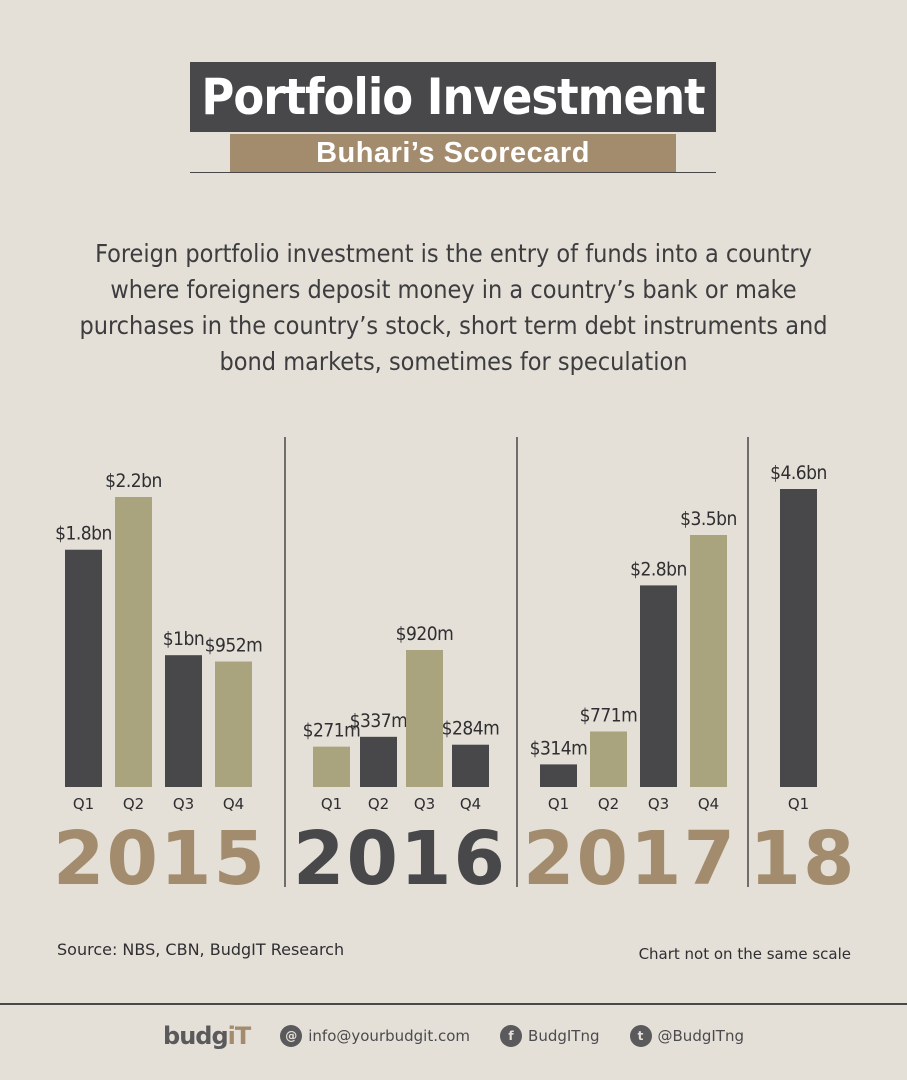 This screenshot has width=907, height=1080. I want to click on chart-subtitle: Buhari’s Scorecard, so click(453, 153).